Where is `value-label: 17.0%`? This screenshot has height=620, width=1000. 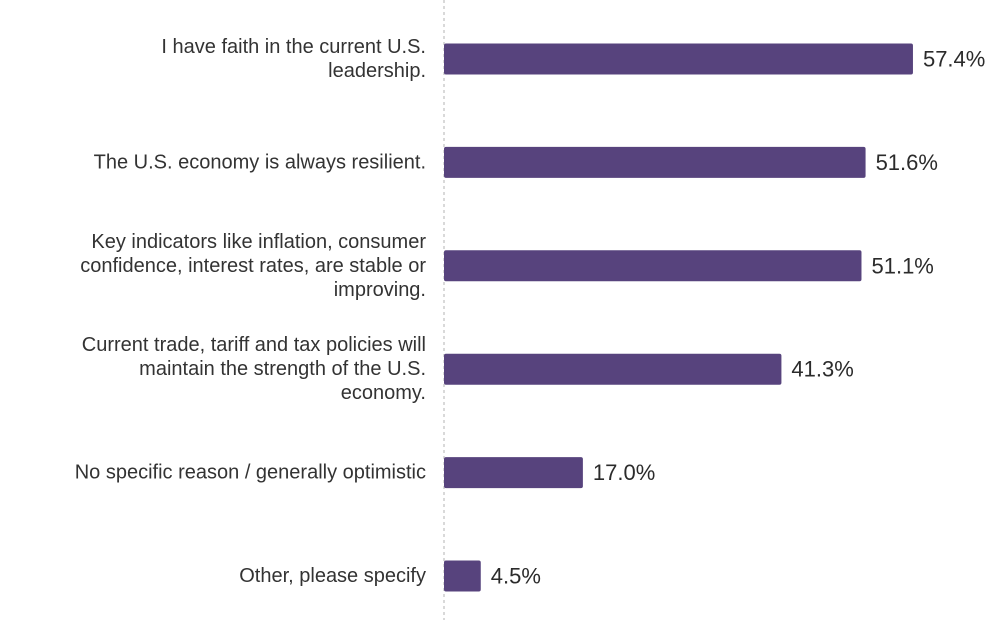 value-label: 17.0% is located at coordinates (624, 472).